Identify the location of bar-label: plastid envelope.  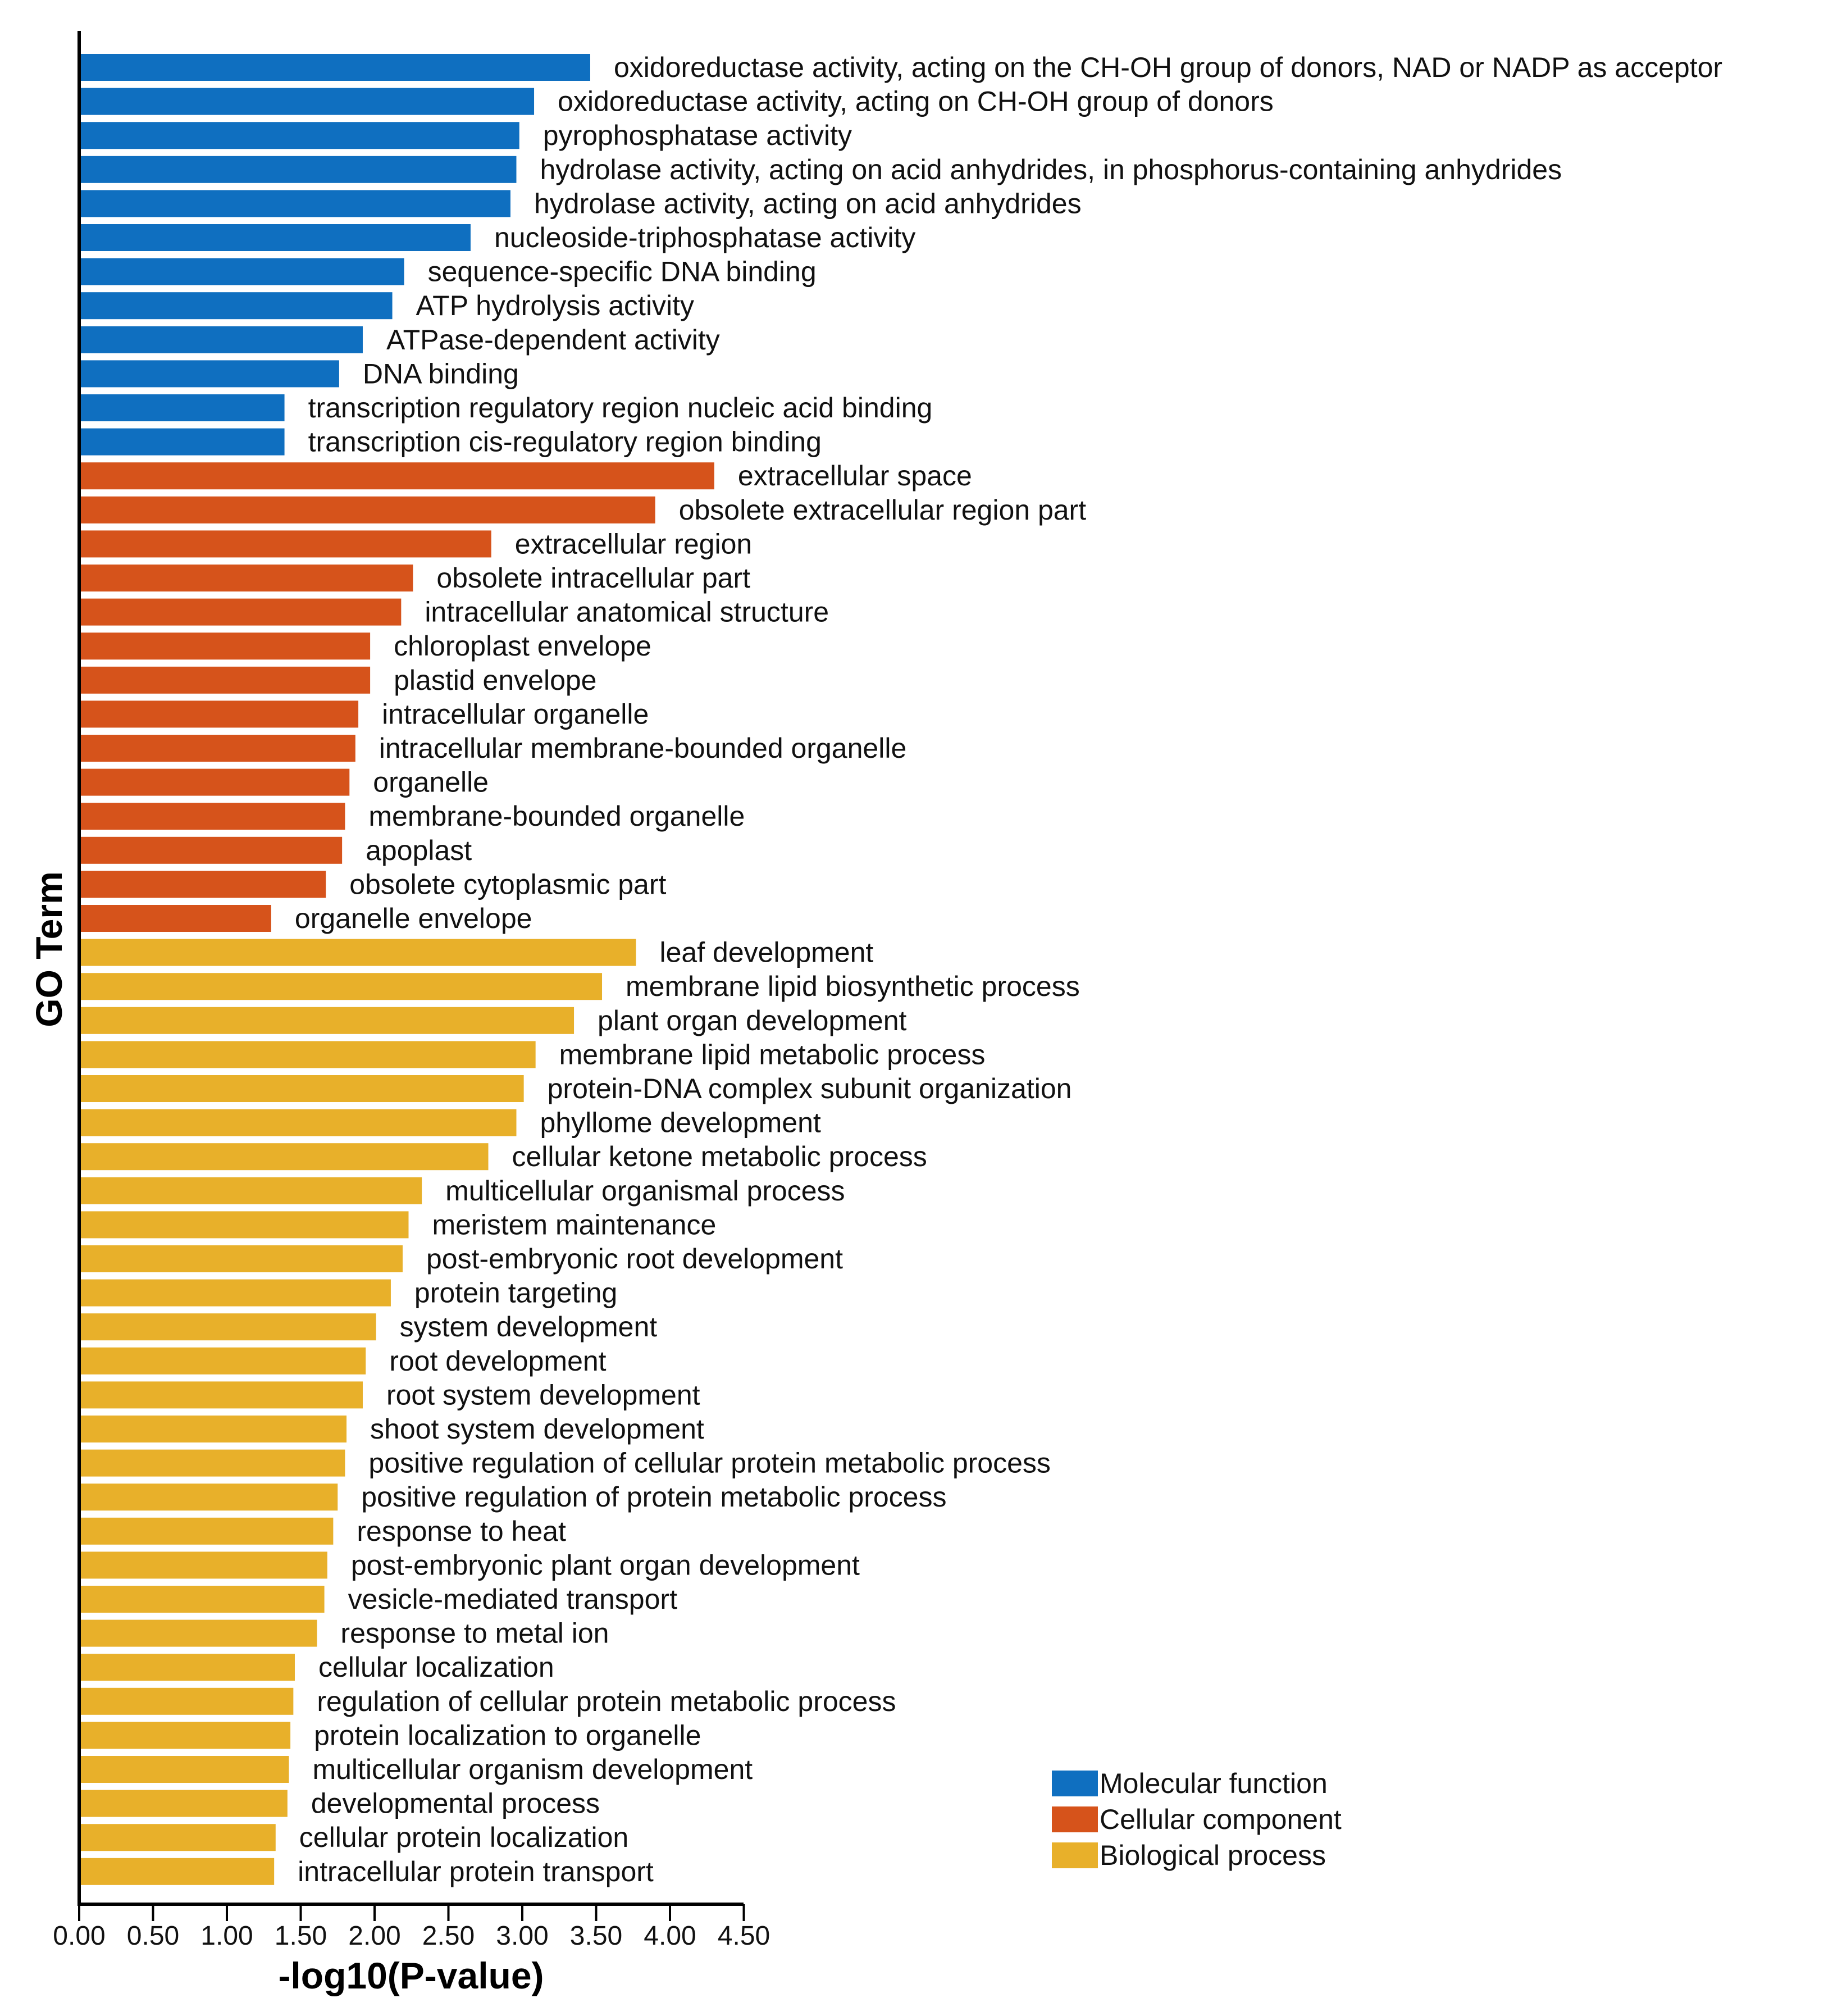
(495, 680).